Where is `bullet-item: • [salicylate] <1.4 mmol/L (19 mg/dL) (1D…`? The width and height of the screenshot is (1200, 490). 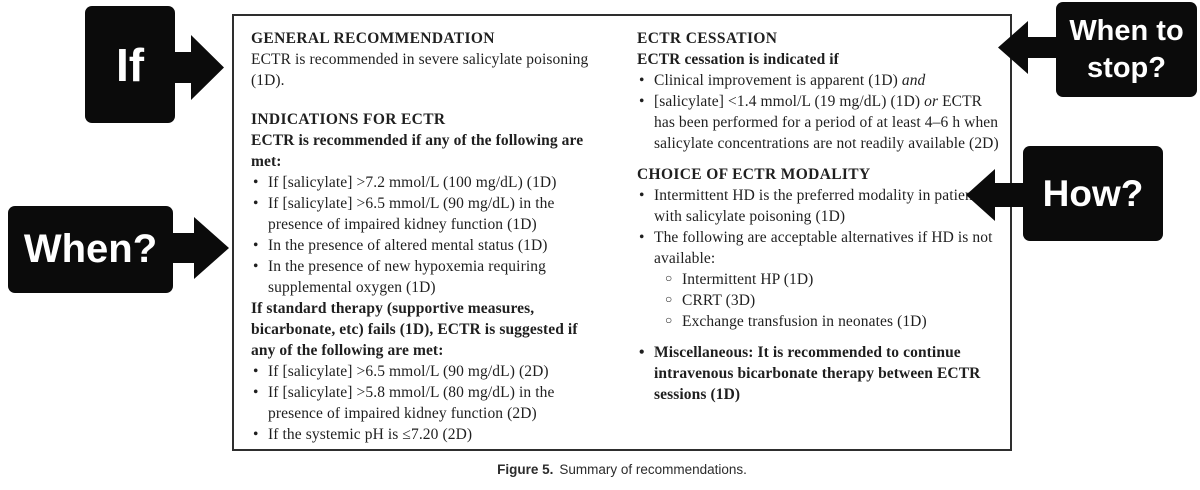 bullet-item: • [salicylate] <1.4 mmol/L (19 mg/dL) (1D… is located at coordinates (821, 122).